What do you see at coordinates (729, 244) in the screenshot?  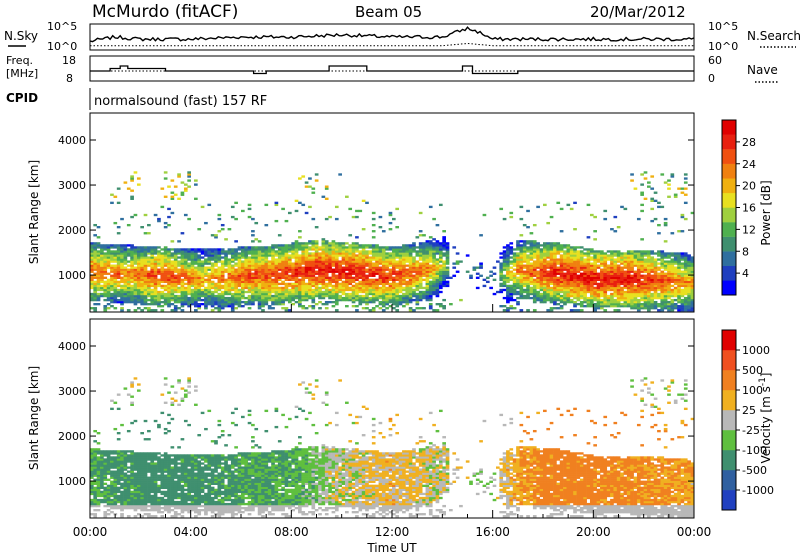 I see `colorbar-swatch` at bounding box center [729, 244].